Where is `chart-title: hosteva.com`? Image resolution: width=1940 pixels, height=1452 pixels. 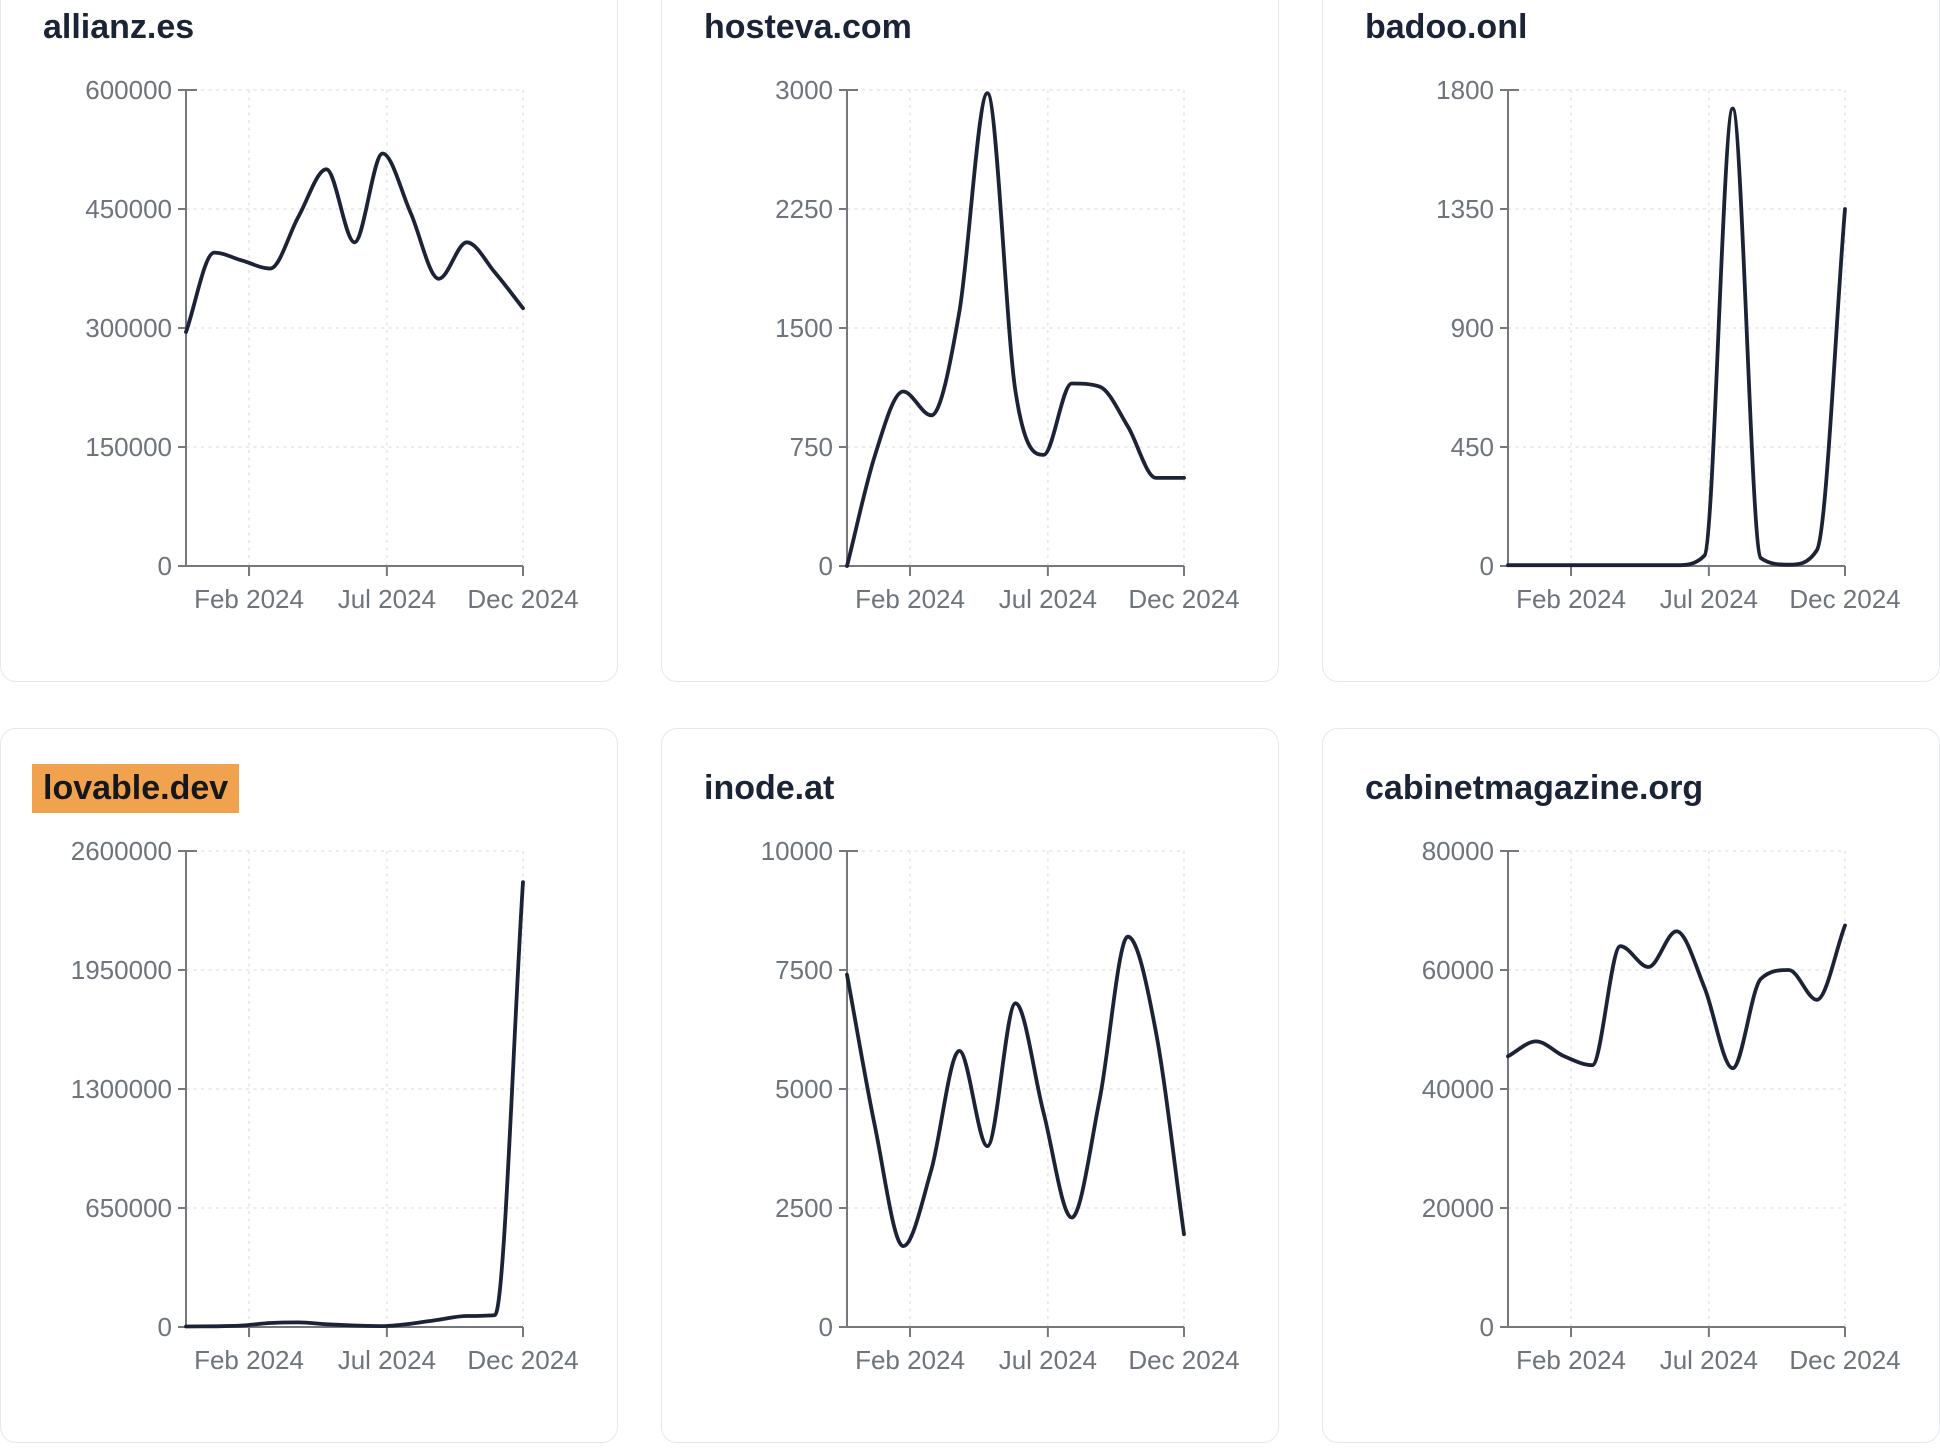
chart-title: hosteva.com is located at coordinates (808, 27).